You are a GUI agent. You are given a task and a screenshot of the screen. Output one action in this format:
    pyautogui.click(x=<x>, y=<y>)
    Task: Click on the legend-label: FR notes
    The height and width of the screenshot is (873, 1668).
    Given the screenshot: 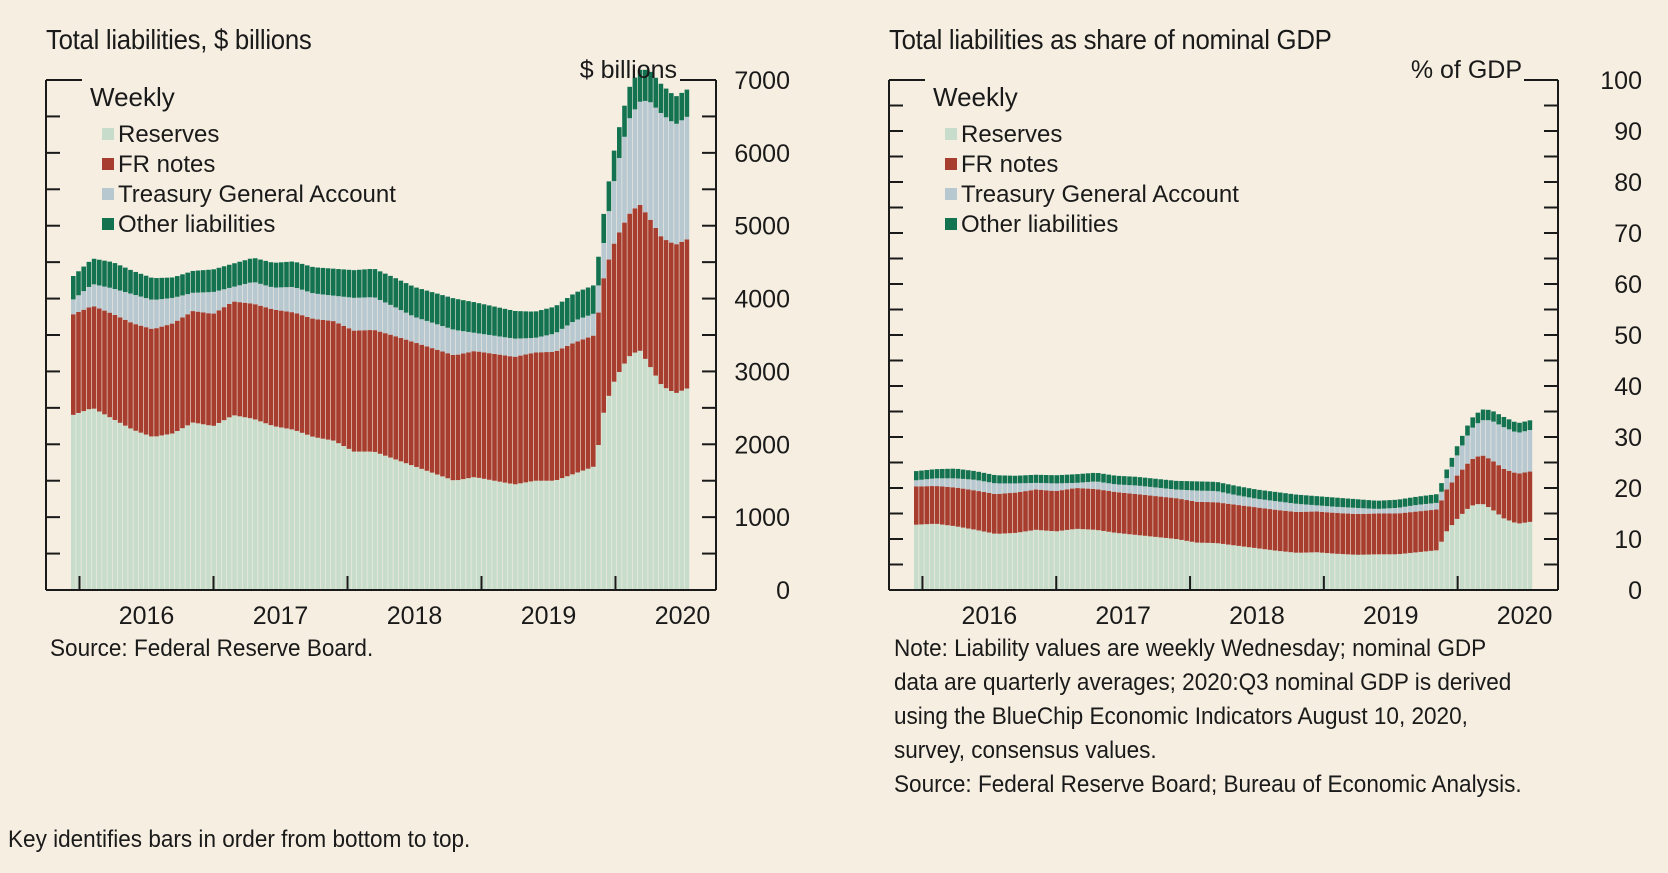 What is the action you would take?
    pyautogui.click(x=1009, y=164)
    